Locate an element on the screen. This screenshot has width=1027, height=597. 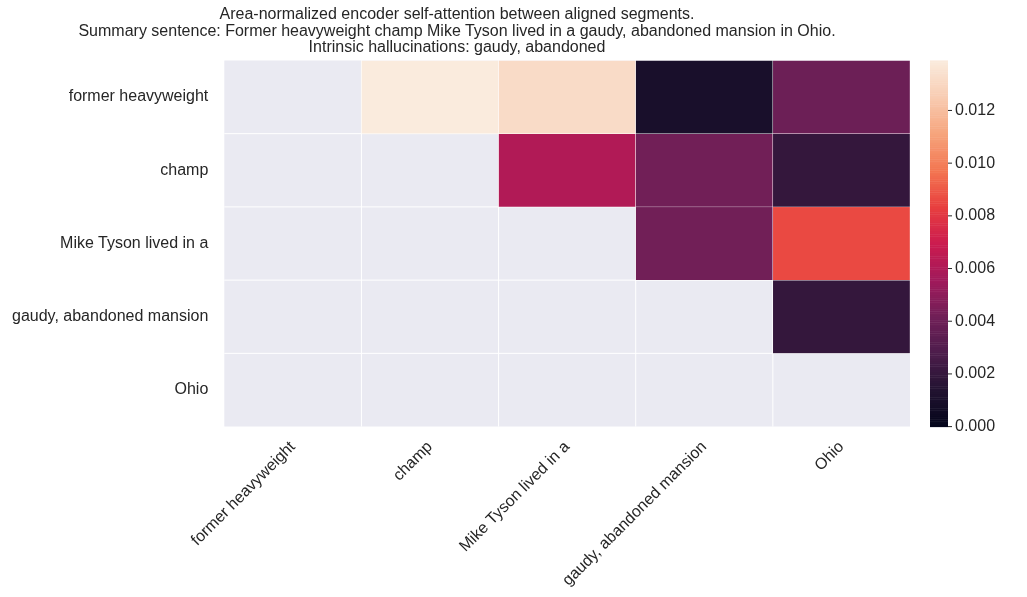
color-bar-label: 0.006 is located at coordinates (975, 267).